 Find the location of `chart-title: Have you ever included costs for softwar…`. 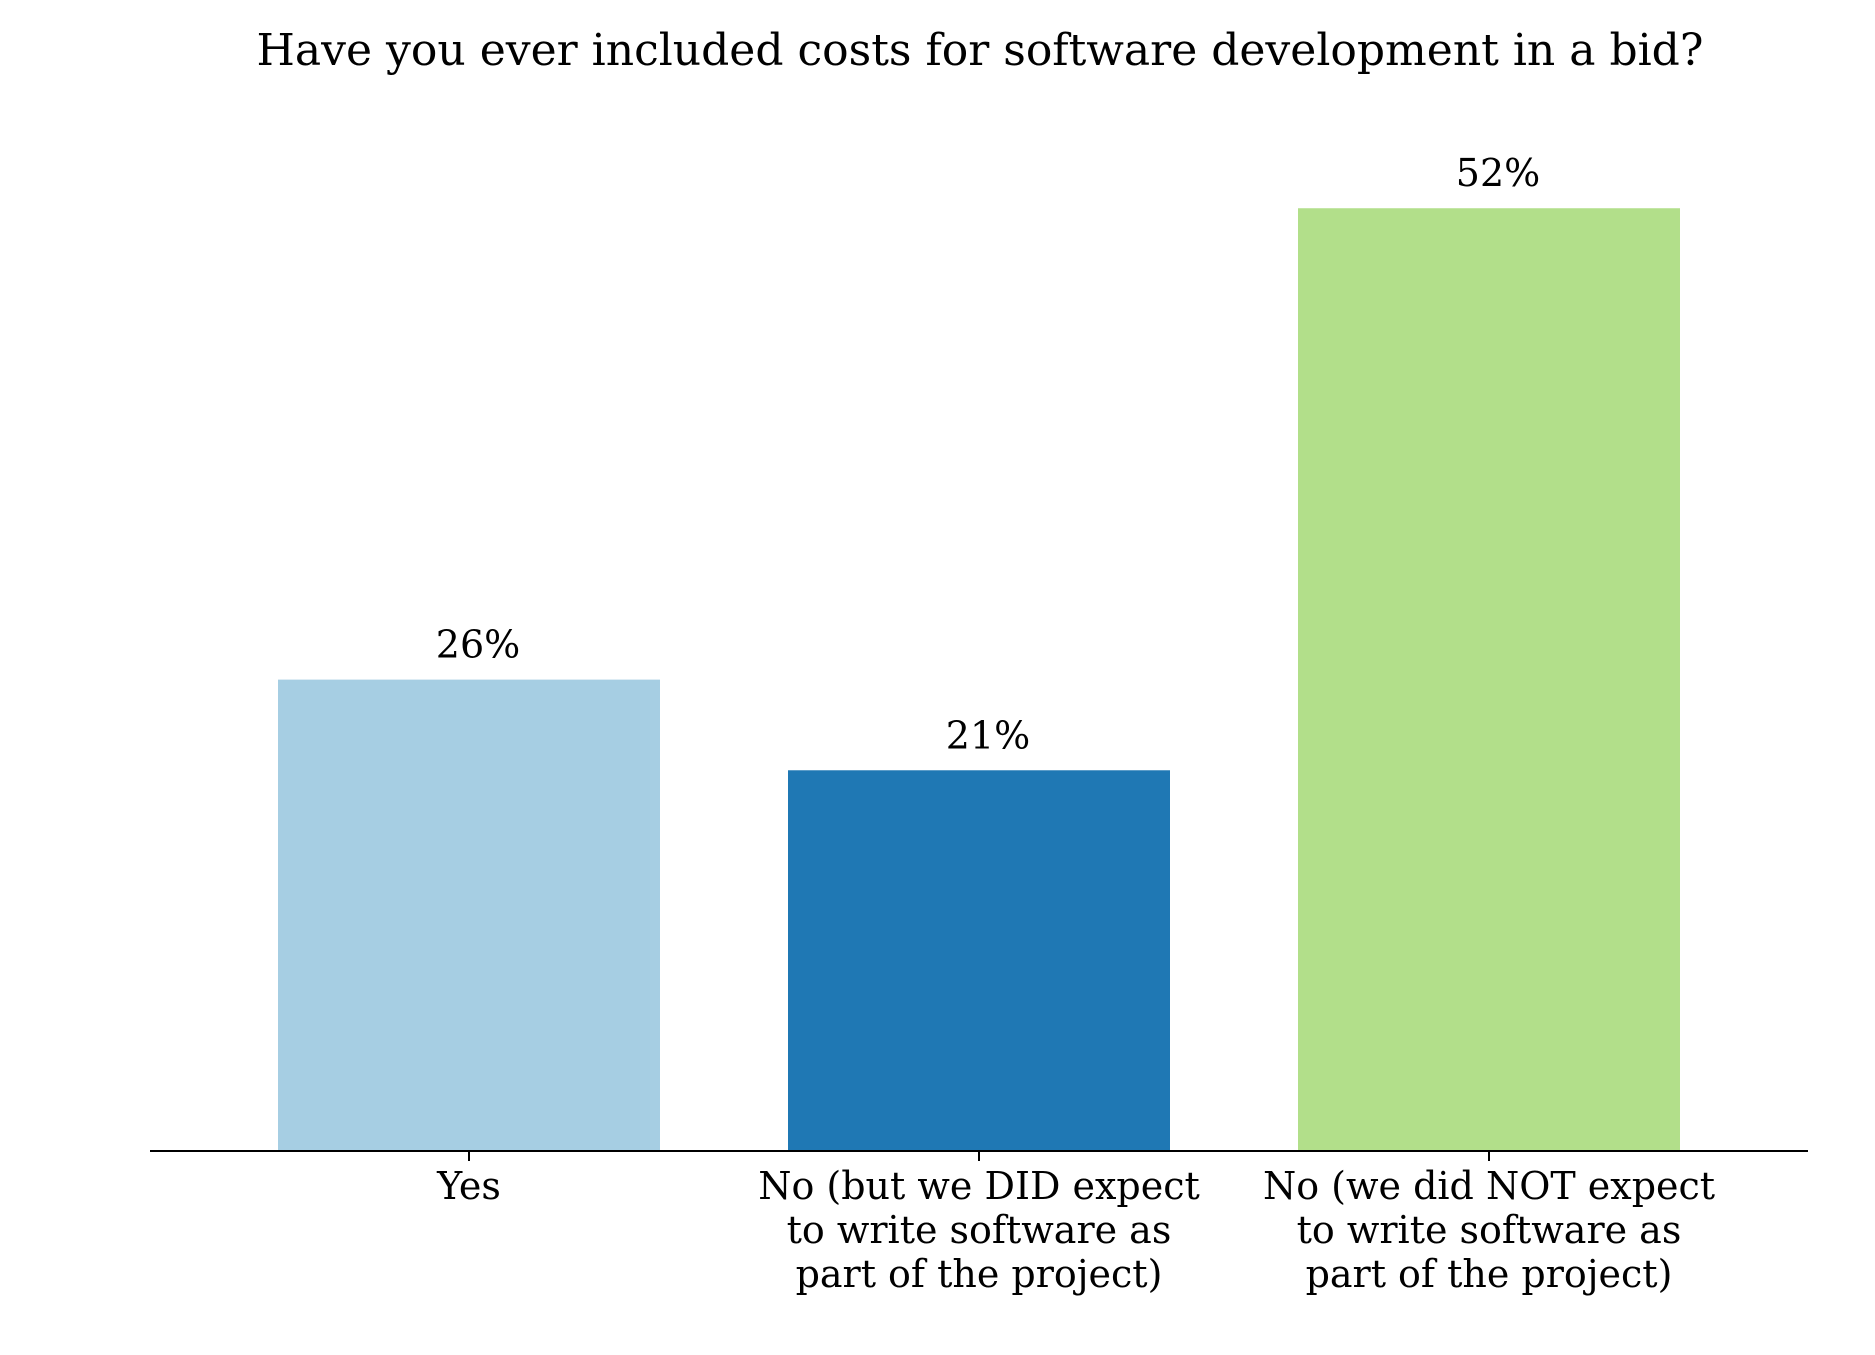

chart-title: Have you ever included costs for softwar… is located at coordinates (980, 50).